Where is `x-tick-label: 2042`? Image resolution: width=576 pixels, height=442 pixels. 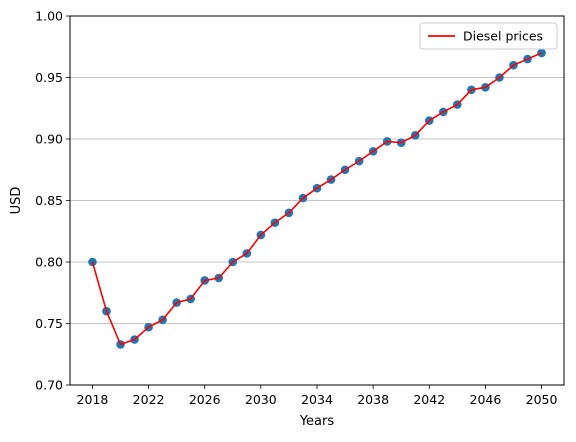
x-tick-label: 2042 is located at coordinates (429, 399).